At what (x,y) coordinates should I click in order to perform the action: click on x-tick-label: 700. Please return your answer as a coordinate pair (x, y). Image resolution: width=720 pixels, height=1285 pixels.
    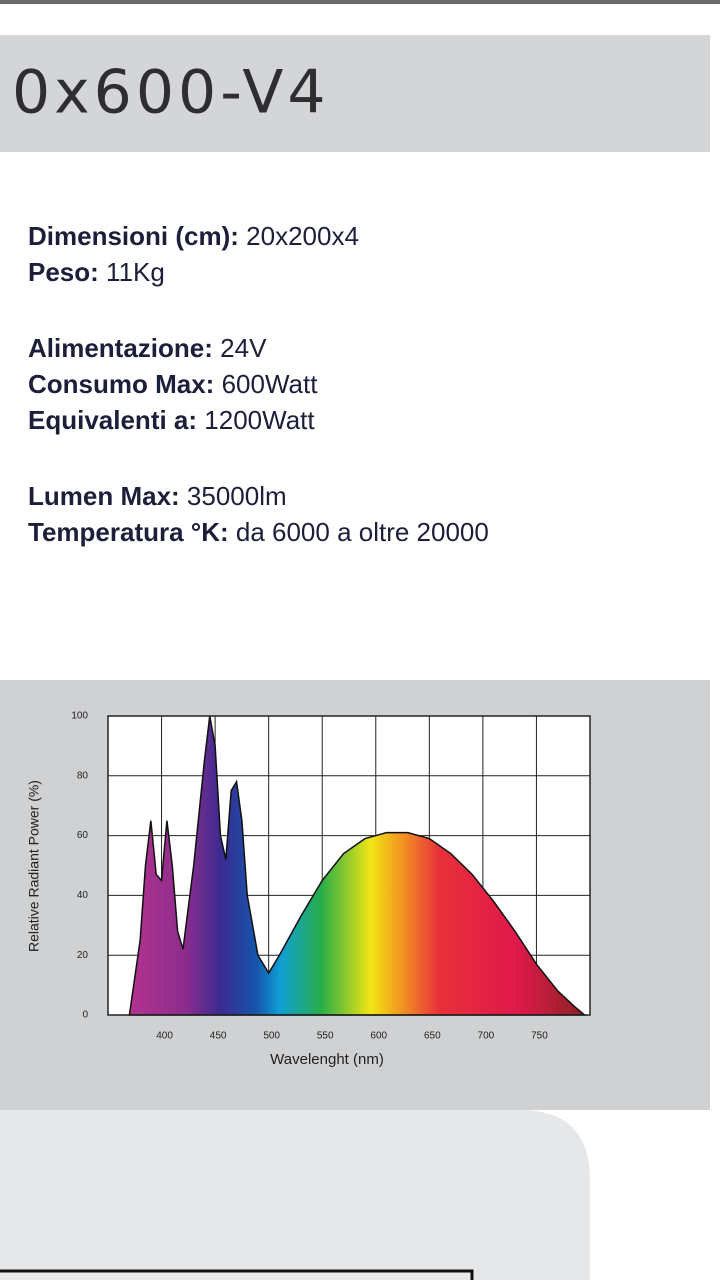
    Looking at the image, I should click on (486, 1036).